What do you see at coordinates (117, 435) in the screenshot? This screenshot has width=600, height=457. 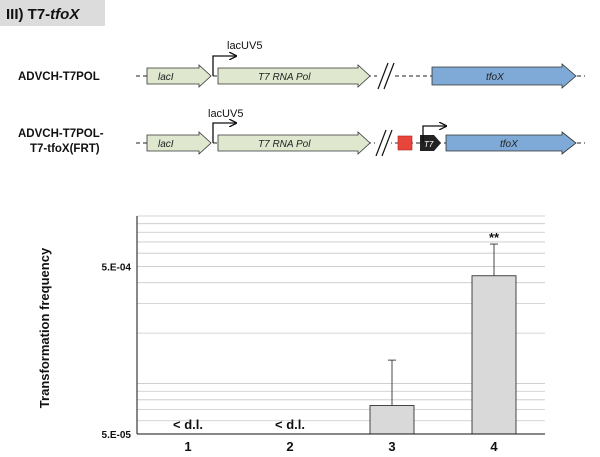 I see `y-tick-label: 5.E-05` at bounding box center [117, 435].